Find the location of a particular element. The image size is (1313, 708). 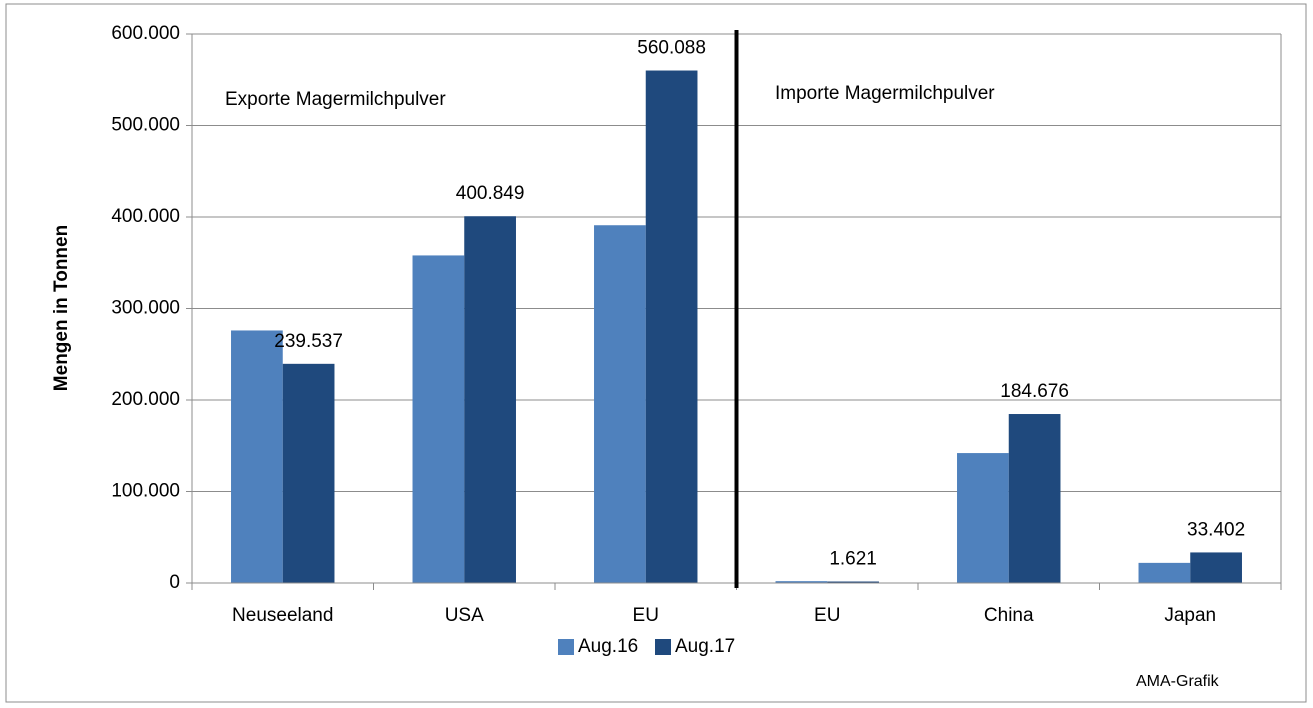

data-label: 184.676 is located at coordinates (1034, 391).